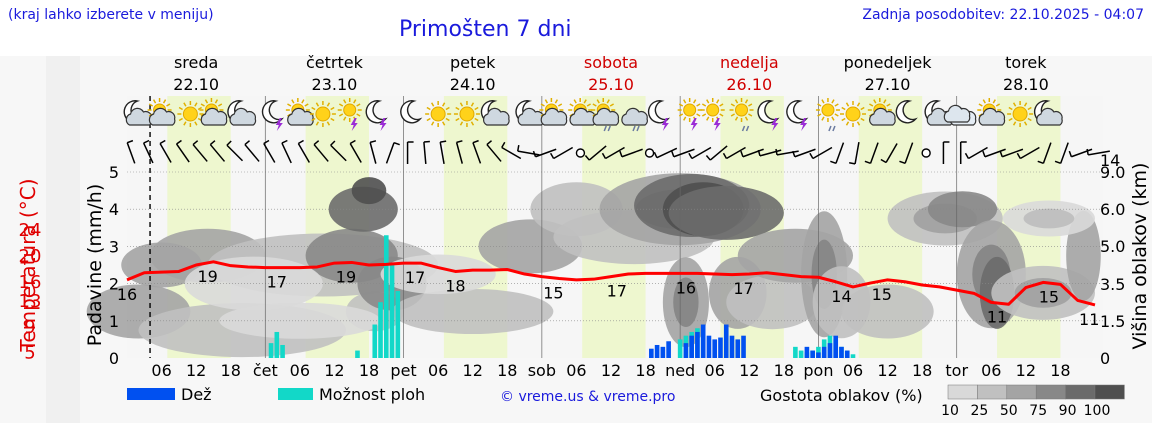 The height and width of the screenshot is (443, 1152). I want to click on day-name: petek, so click(473, 62).